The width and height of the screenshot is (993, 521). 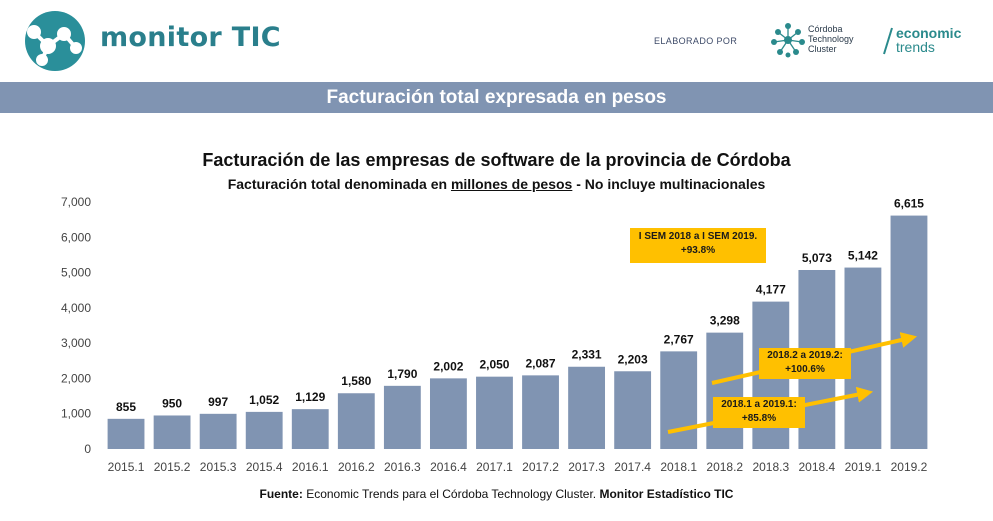 What do you see at coordinates (448, 366) in the screenshot?
I see `data-label: 2,002` at bounding box center [448, 366].